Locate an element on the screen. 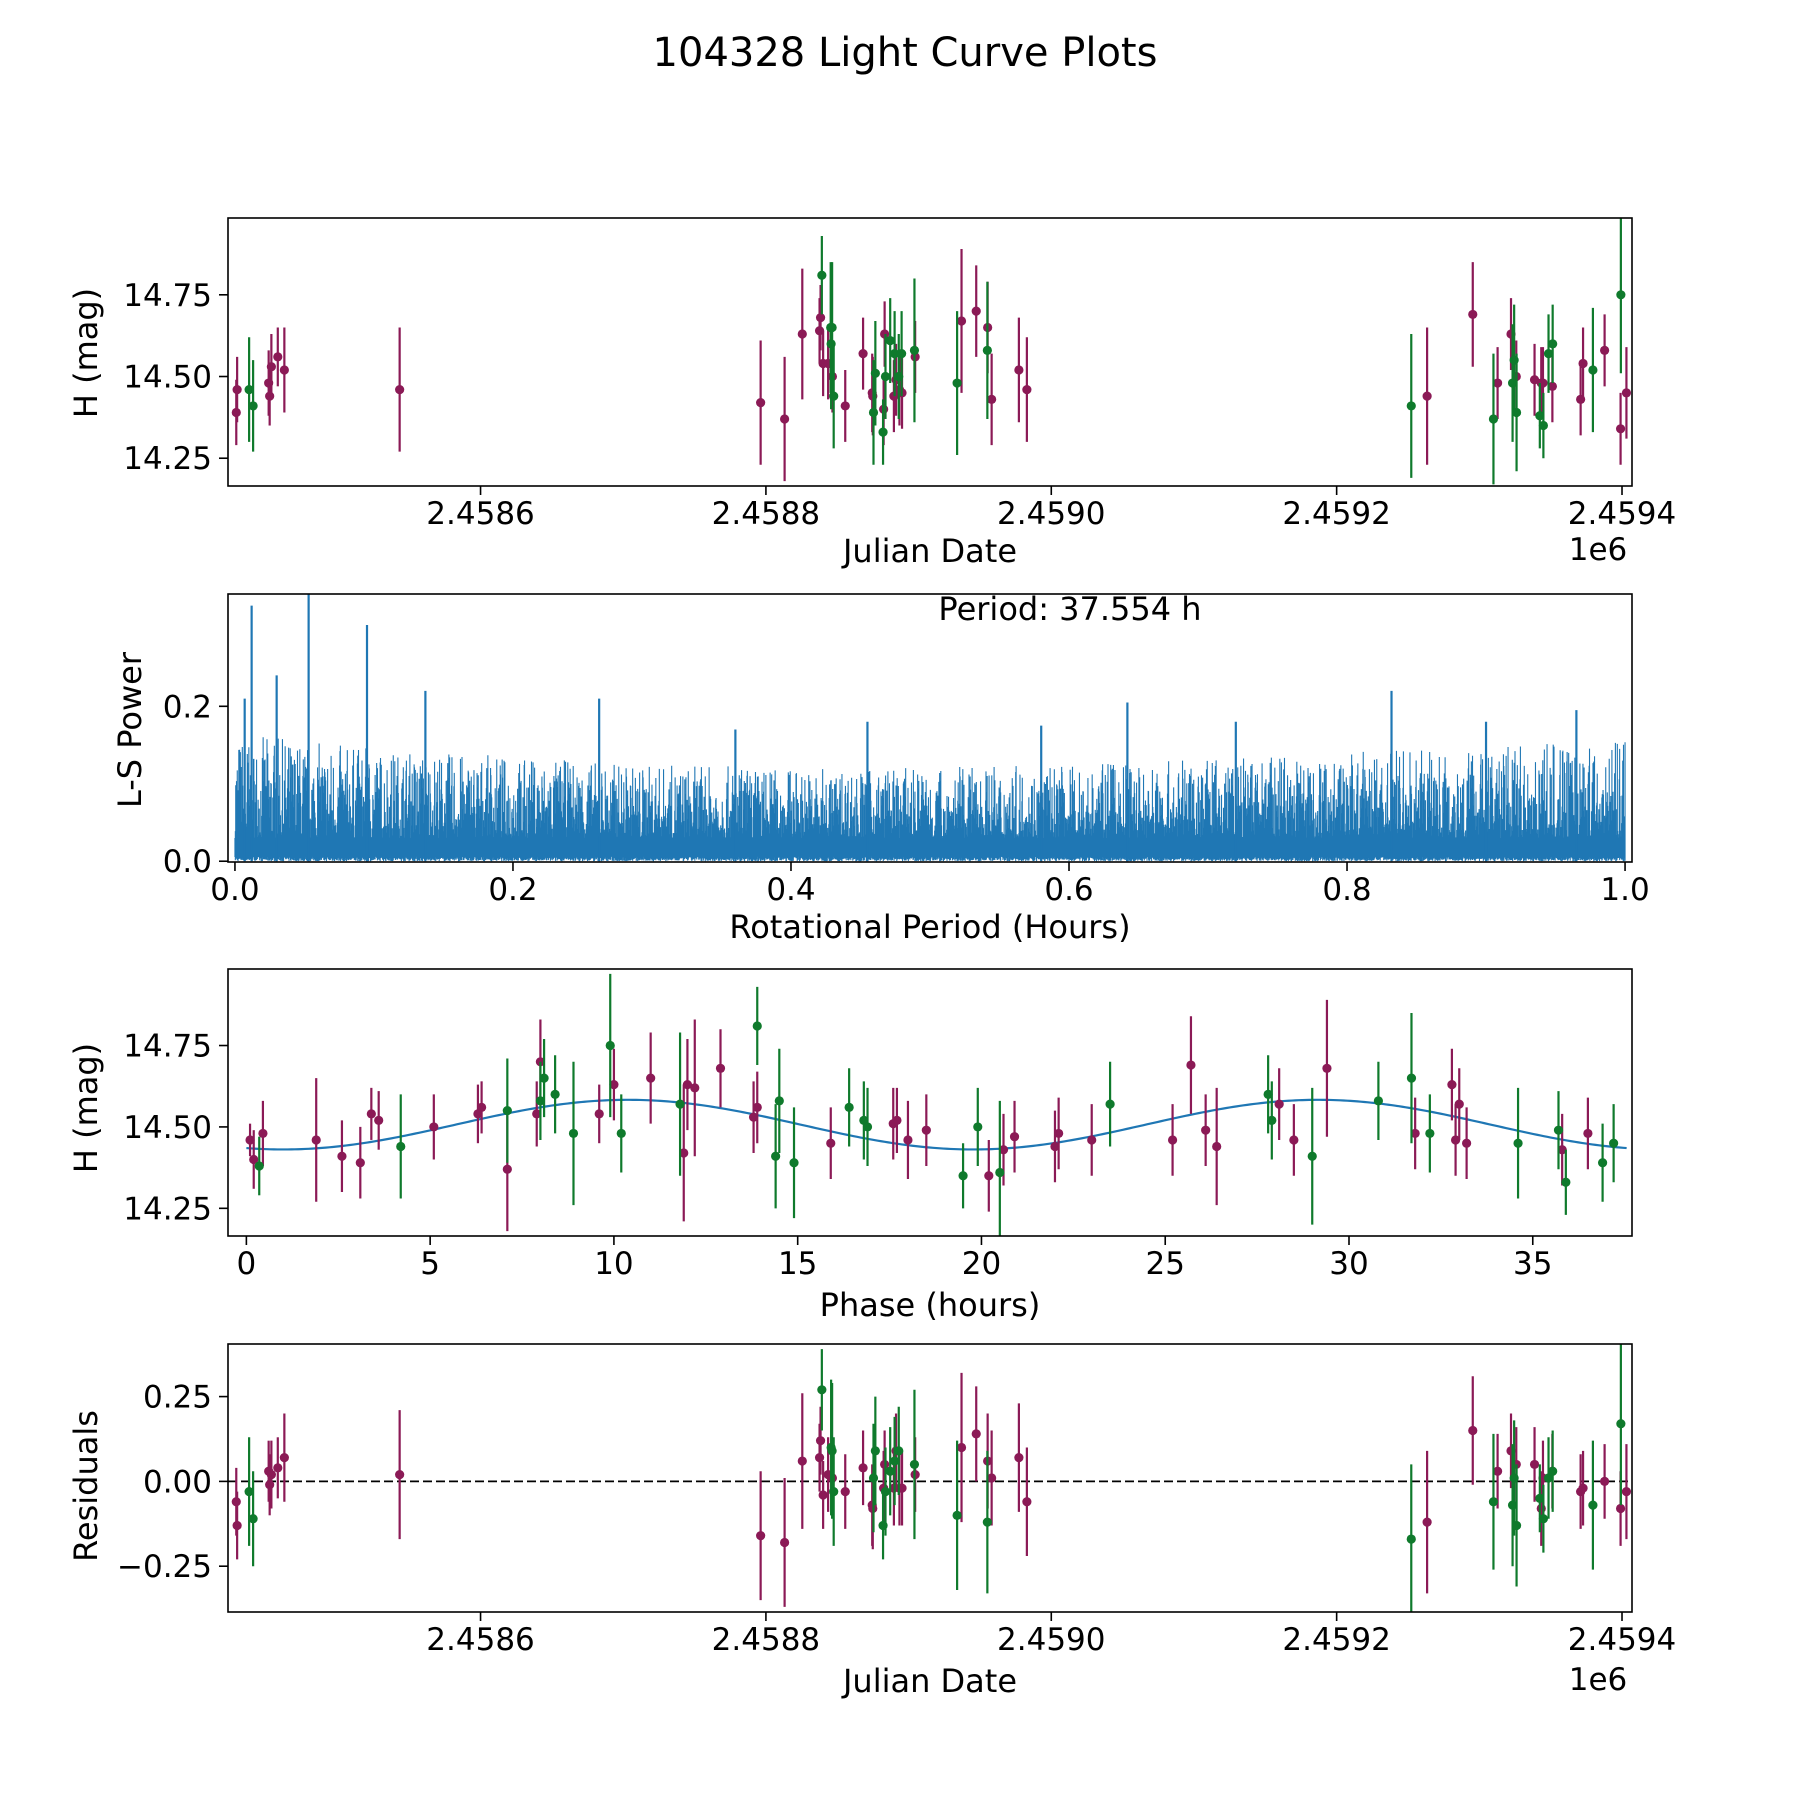 This screenshot has width=1800, height=1800. x-tick-label: 0.8 is located at coordinates (1346, 890).